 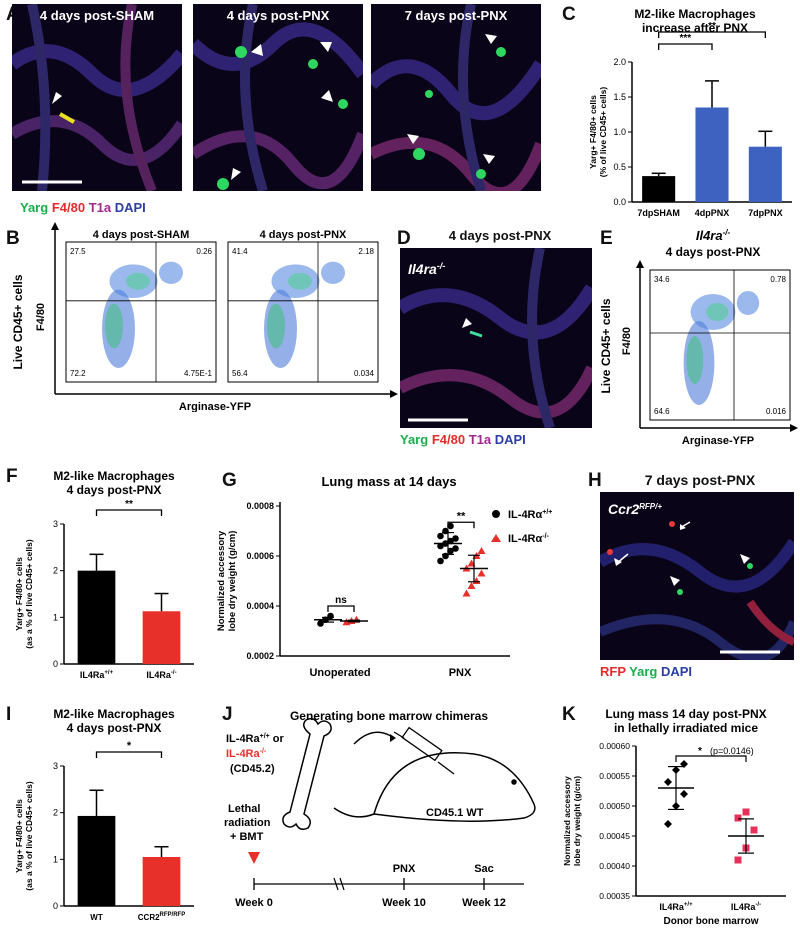 What do you see at coordinates (614, 866) in the screenshot?
I see `y-tick-label: 0.00040` at bounding box center [614, 866].